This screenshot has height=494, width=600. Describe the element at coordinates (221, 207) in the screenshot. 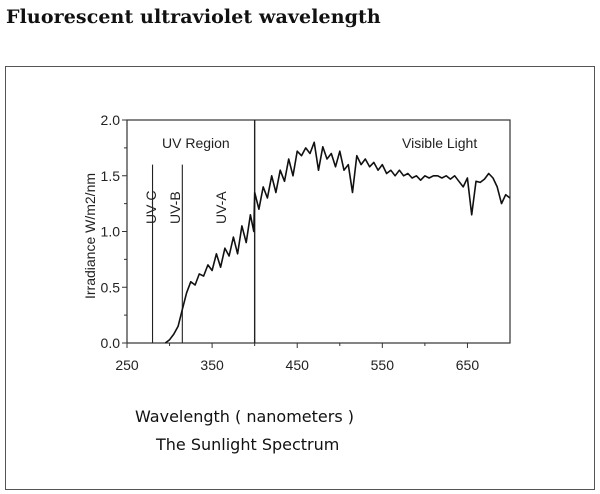

I see `uv-a-label: UV-A` at that location.